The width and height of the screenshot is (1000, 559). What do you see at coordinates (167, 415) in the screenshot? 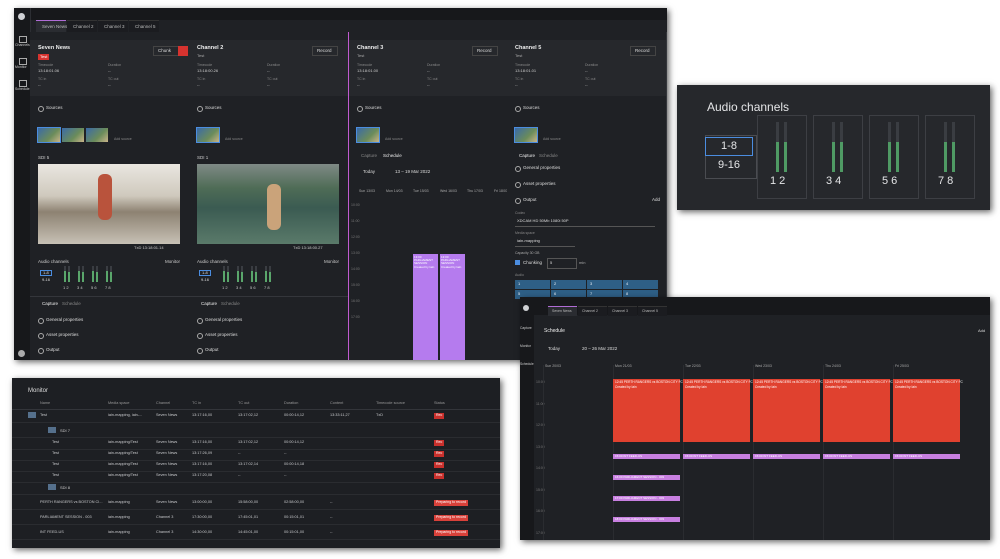
I see `cell: Seven News` at bounding box center [167, 415].